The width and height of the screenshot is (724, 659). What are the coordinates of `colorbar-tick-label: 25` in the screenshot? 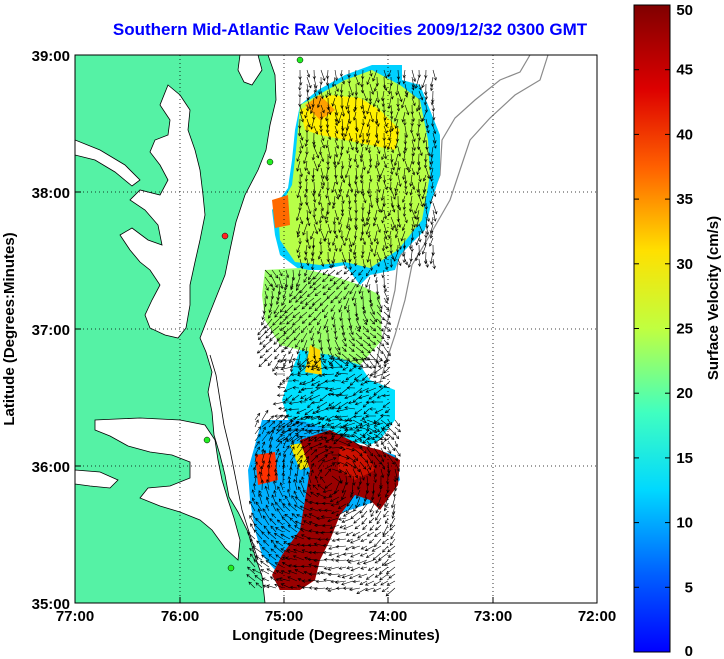 It's located at (684, 329).